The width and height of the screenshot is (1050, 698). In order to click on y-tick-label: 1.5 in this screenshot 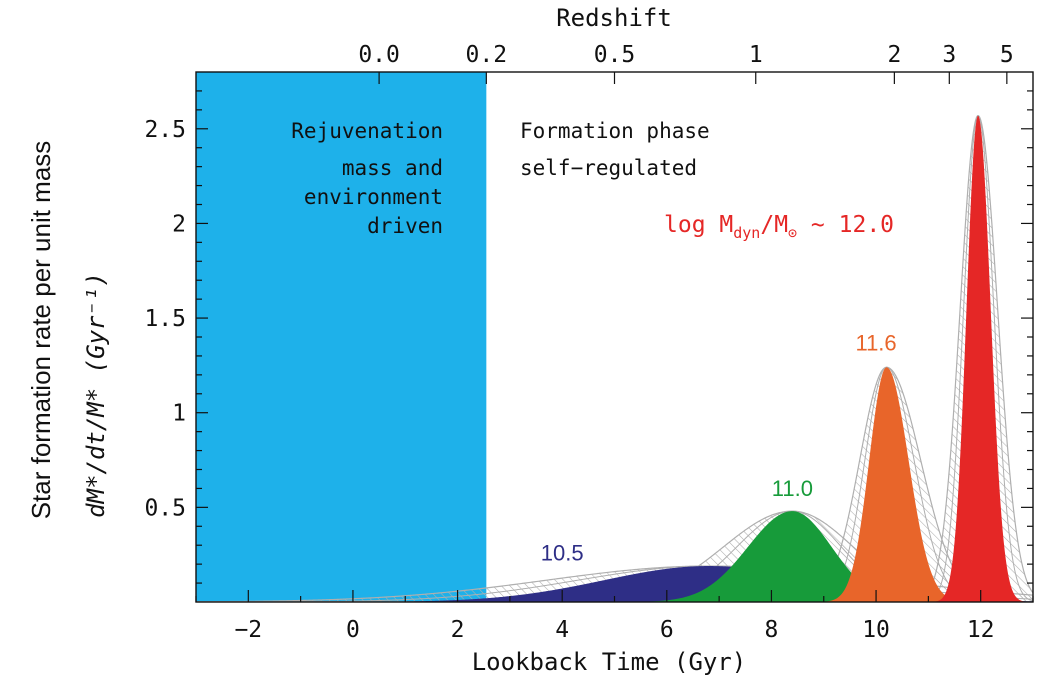, I will do `click(165, 319)`.